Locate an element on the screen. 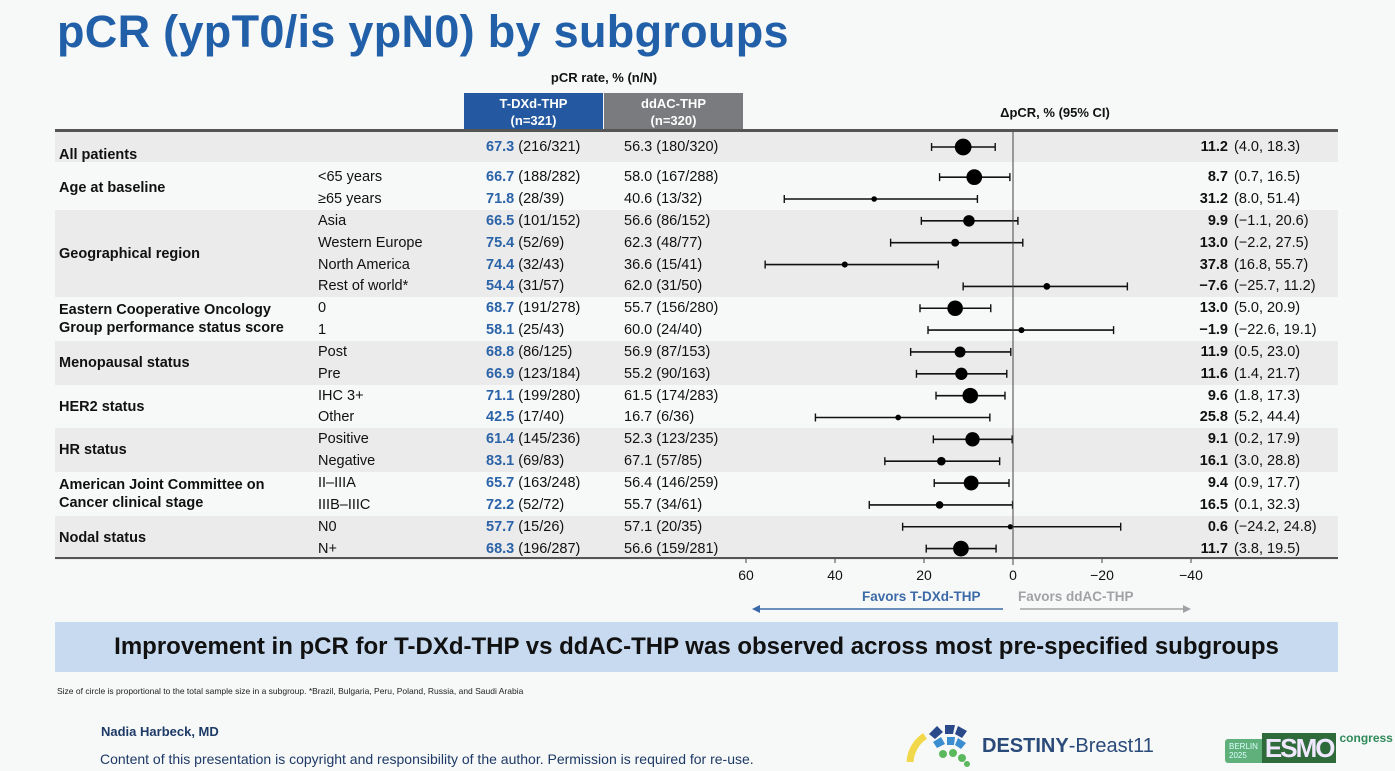 The width and height of the screenshot is (1395, 771). tdxd-rate: 83.1 (69/83) is located at coordinates (525, 461).